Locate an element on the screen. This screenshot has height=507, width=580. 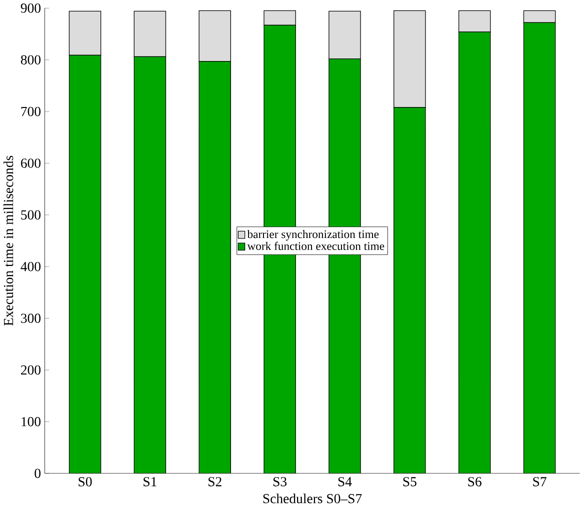
x-tick-label: S3 is located at coordinates (280, 481).